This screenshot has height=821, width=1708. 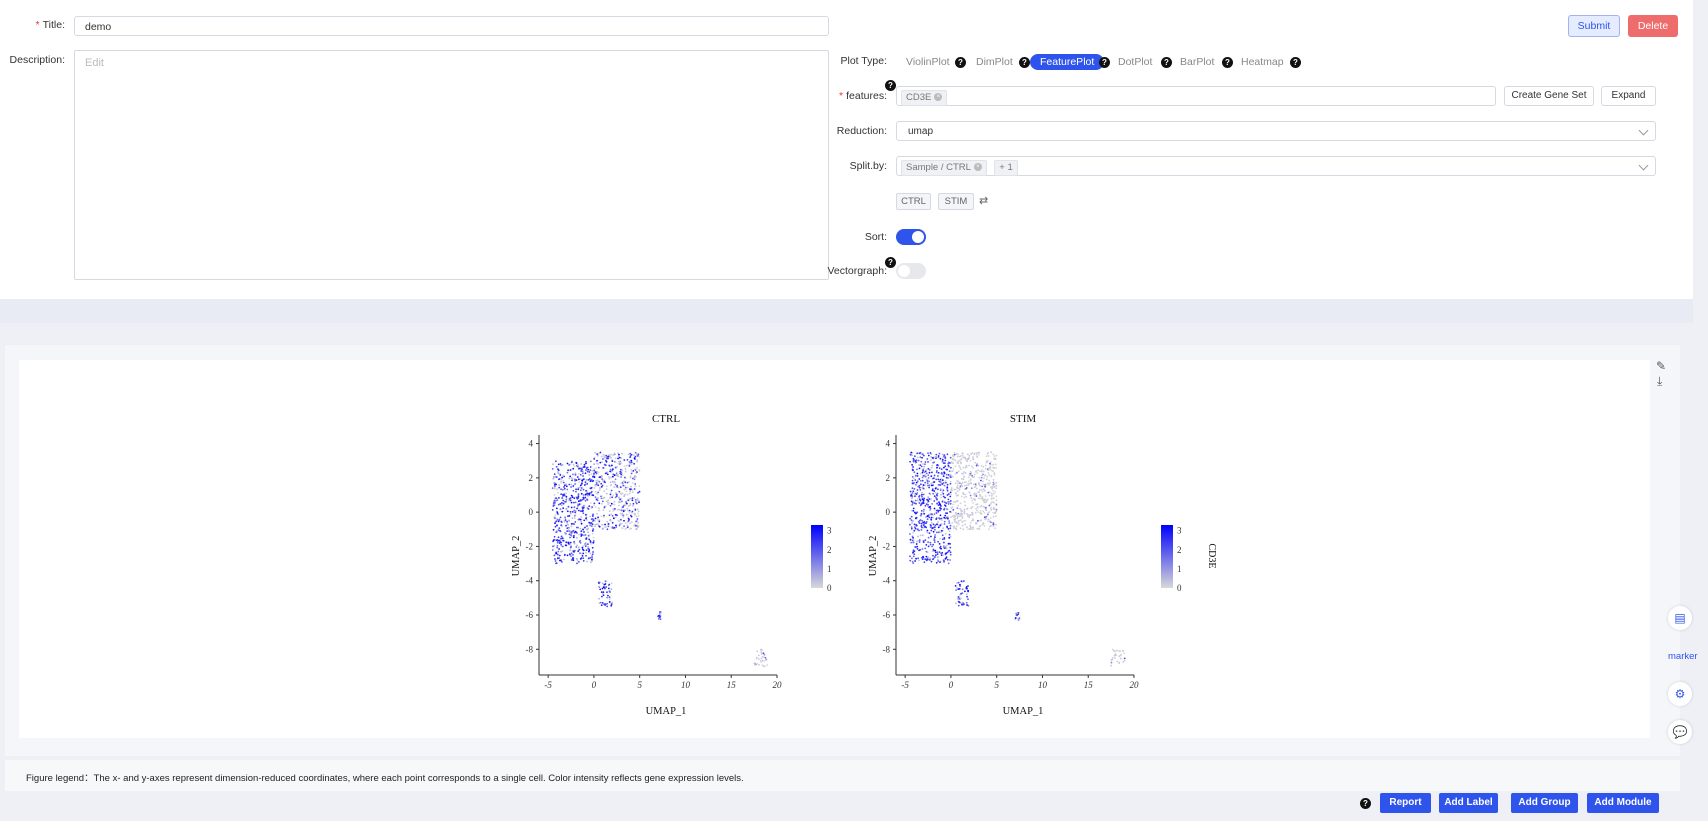 What do you see at coordinates (1594, 26) in the screenshot?
I see `submit-button: Submit` at bounding box center [1594, 26].